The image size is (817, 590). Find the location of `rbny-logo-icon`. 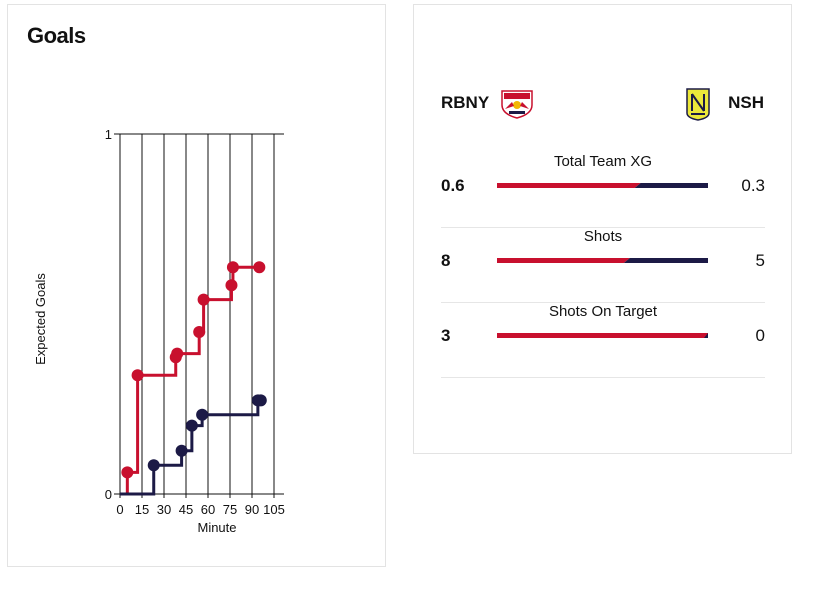

rbny-logo-icon is located at coordinates (517, 105).